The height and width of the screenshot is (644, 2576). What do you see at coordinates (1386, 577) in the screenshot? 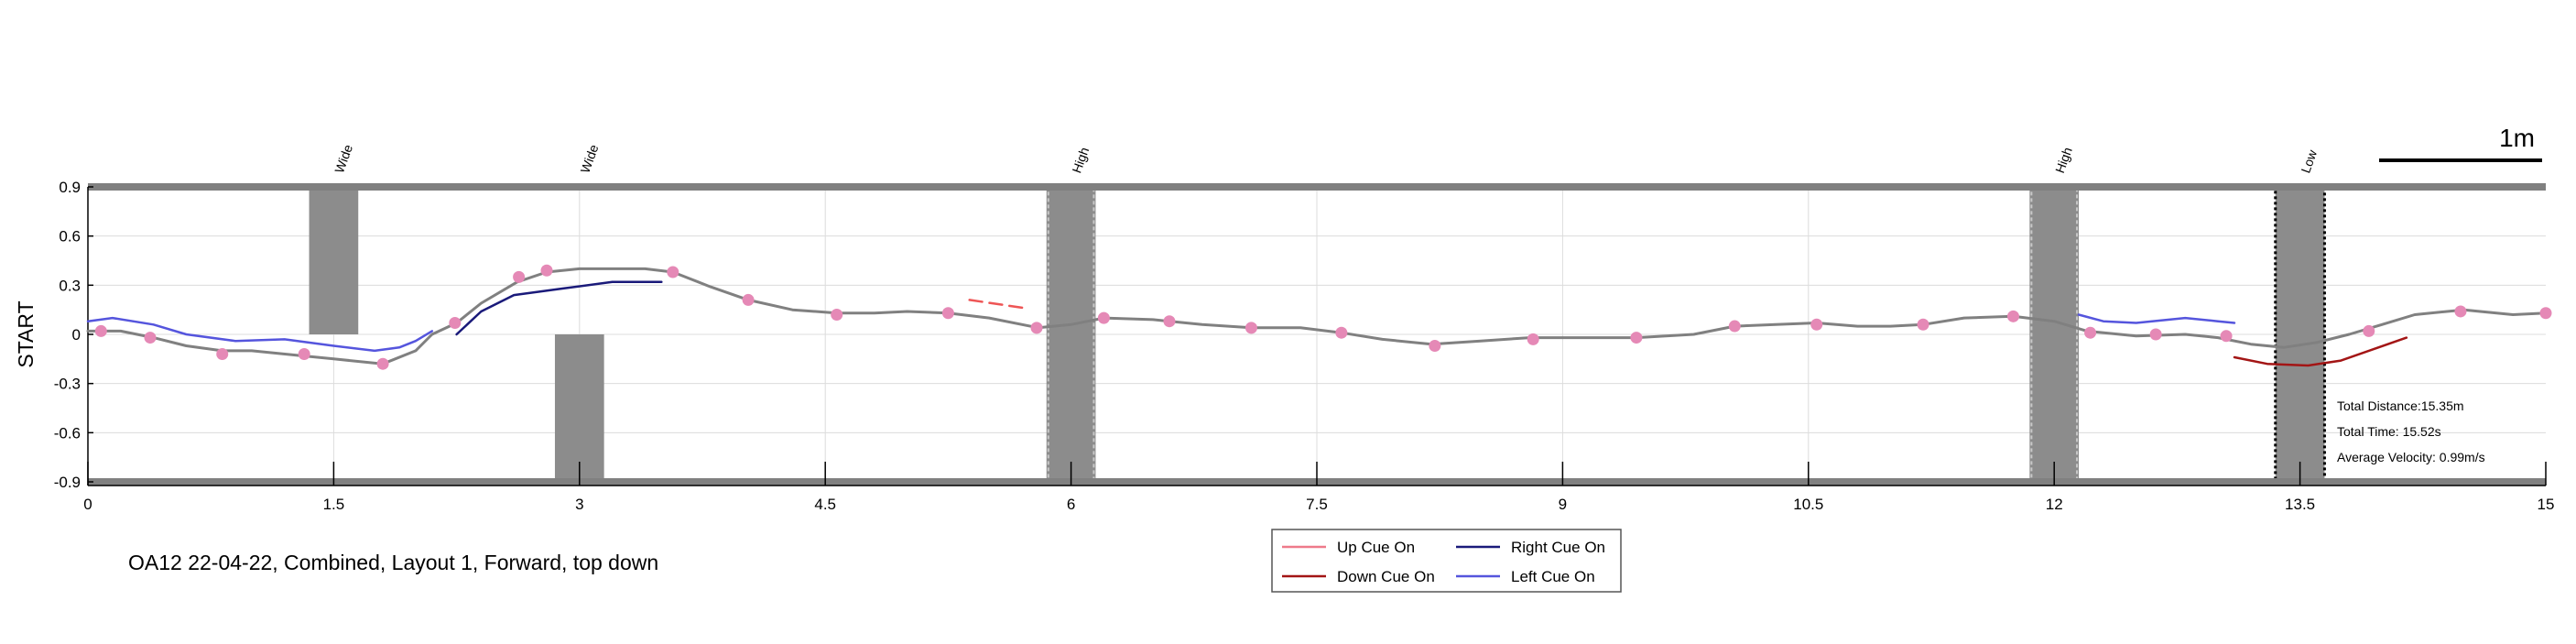
I see `legend-label-down-cue: Down Cue On` at bounding box center [1386, 577].